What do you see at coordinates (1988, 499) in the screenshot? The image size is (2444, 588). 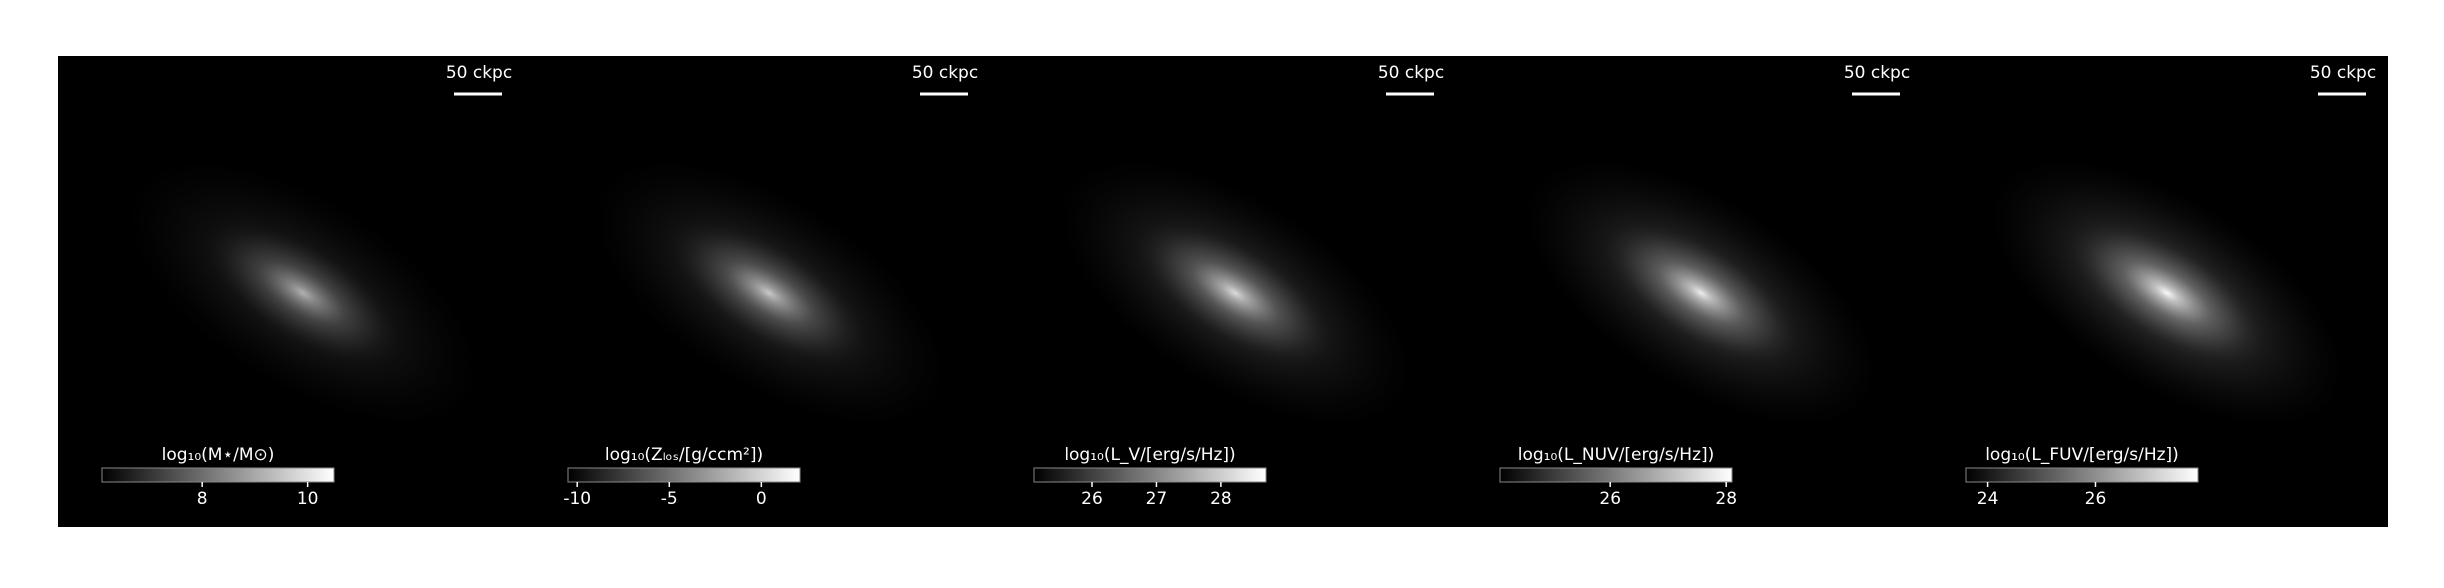 I see `colorbar-tick-label: 24` at bounding box center [1988, 499].